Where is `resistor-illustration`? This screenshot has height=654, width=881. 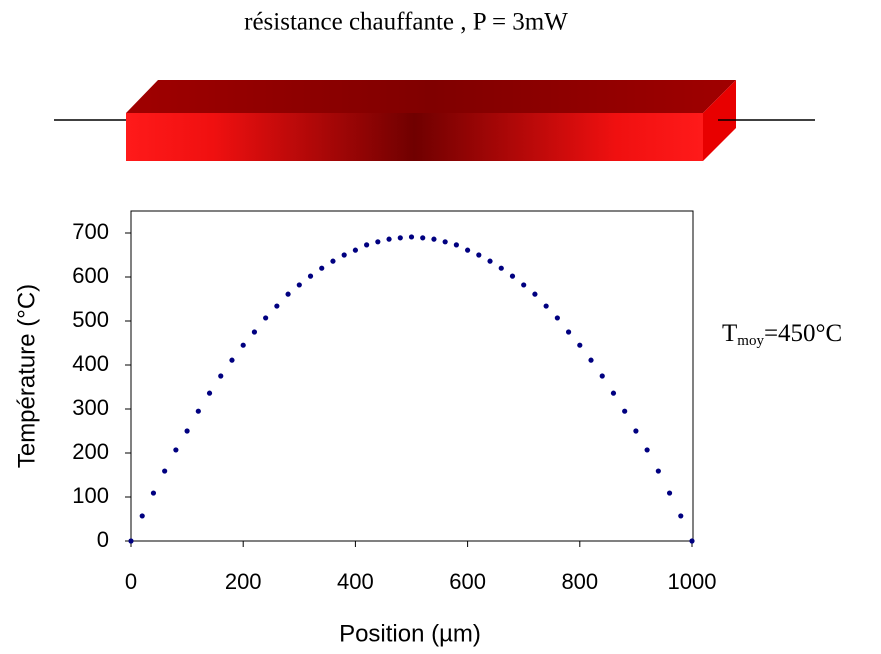
resistor-illustration is located at coordinates (434, 120).